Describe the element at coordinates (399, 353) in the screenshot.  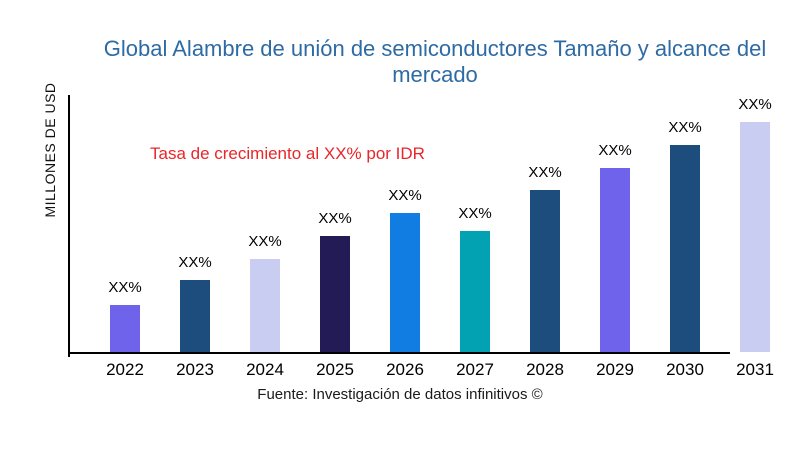
I see `x-axis-line` at that location.